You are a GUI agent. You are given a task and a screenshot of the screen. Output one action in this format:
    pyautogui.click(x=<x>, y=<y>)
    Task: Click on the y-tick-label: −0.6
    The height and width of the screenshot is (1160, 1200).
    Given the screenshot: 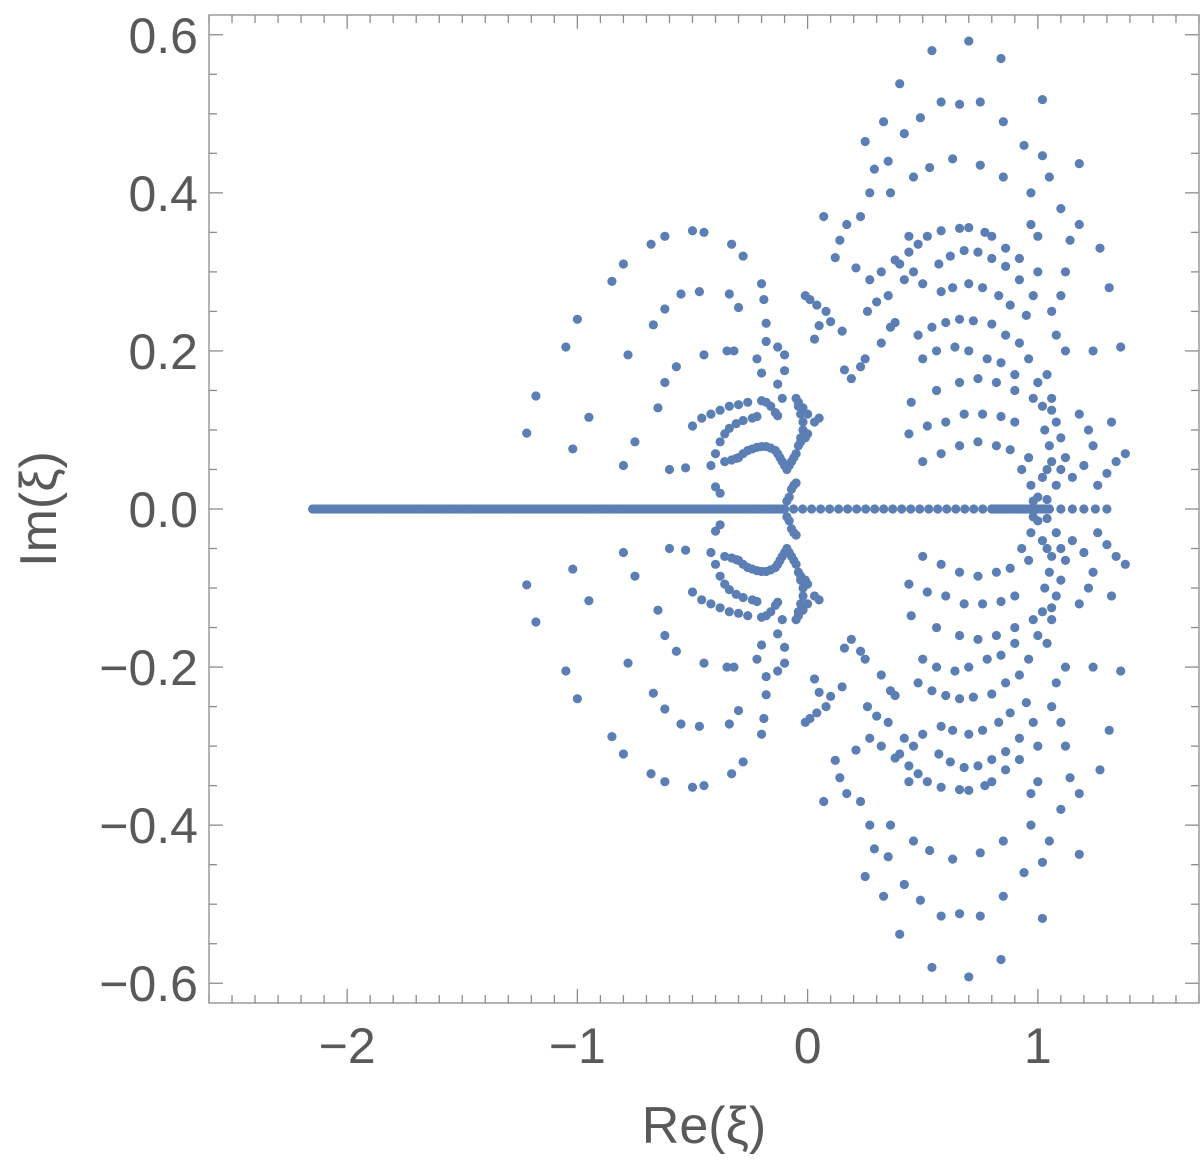 What is the action you would take?
    pyautogui.click(x=148, y=984)
    